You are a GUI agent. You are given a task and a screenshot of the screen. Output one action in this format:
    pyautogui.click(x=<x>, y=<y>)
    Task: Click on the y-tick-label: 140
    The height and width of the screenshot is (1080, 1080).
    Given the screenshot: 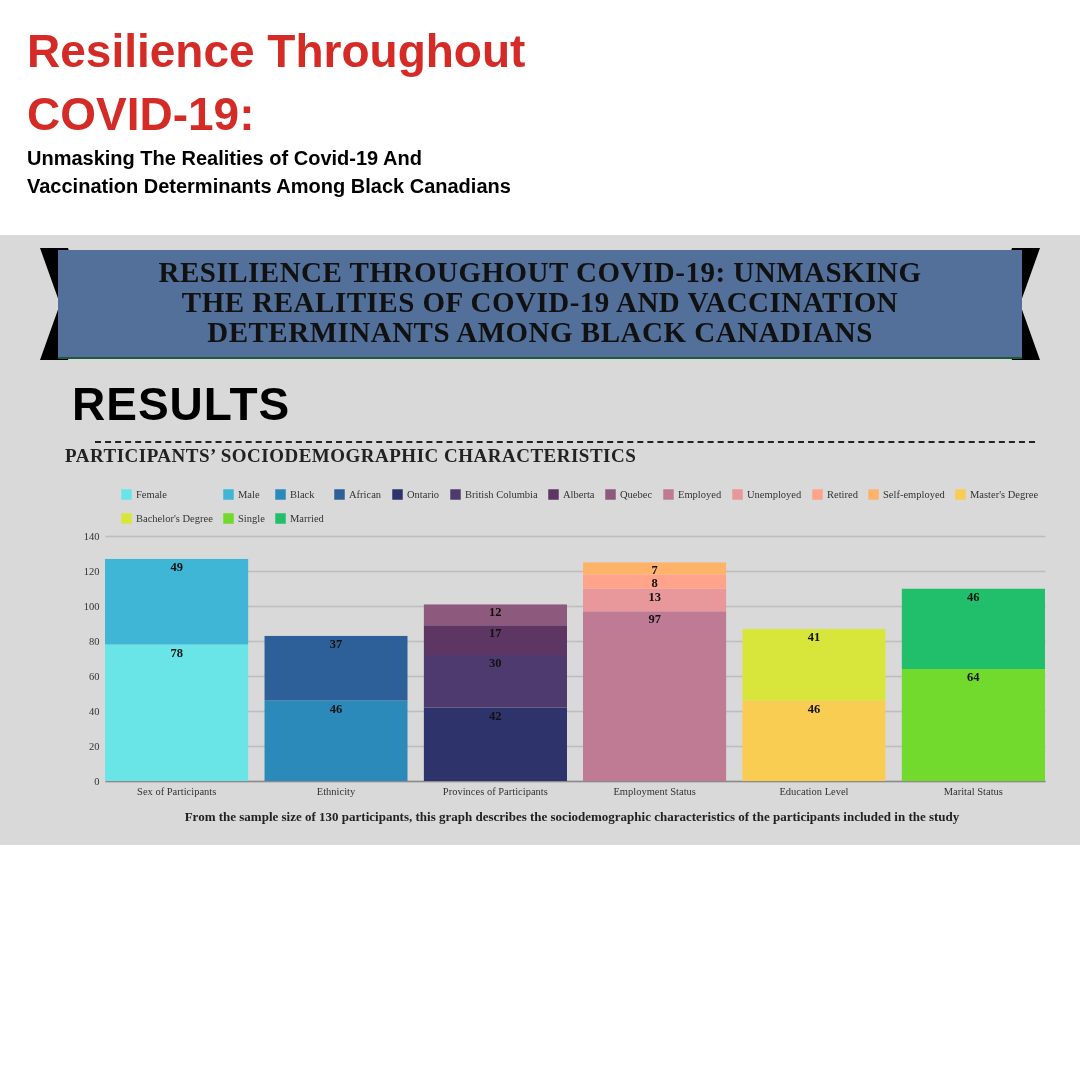 What is the action you would take?
    pyautogui.click(x=91, y=536)
    